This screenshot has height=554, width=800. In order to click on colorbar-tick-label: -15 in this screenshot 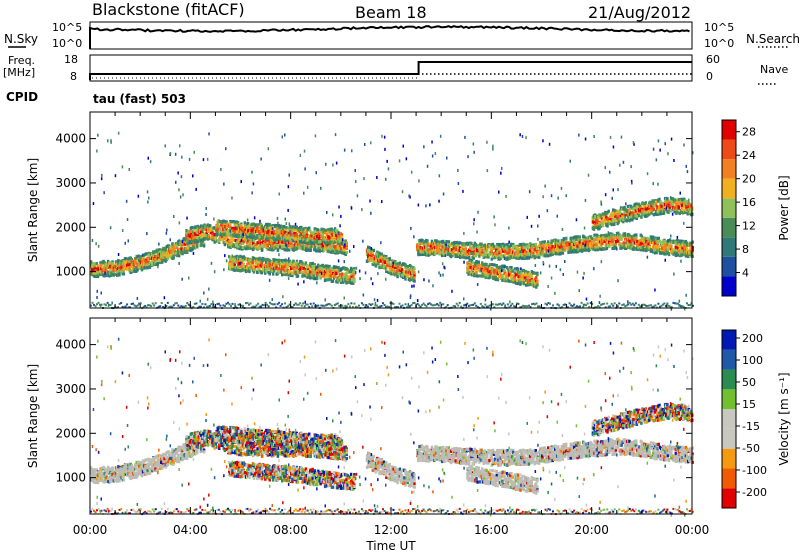, I will do `click(751, 426)`.